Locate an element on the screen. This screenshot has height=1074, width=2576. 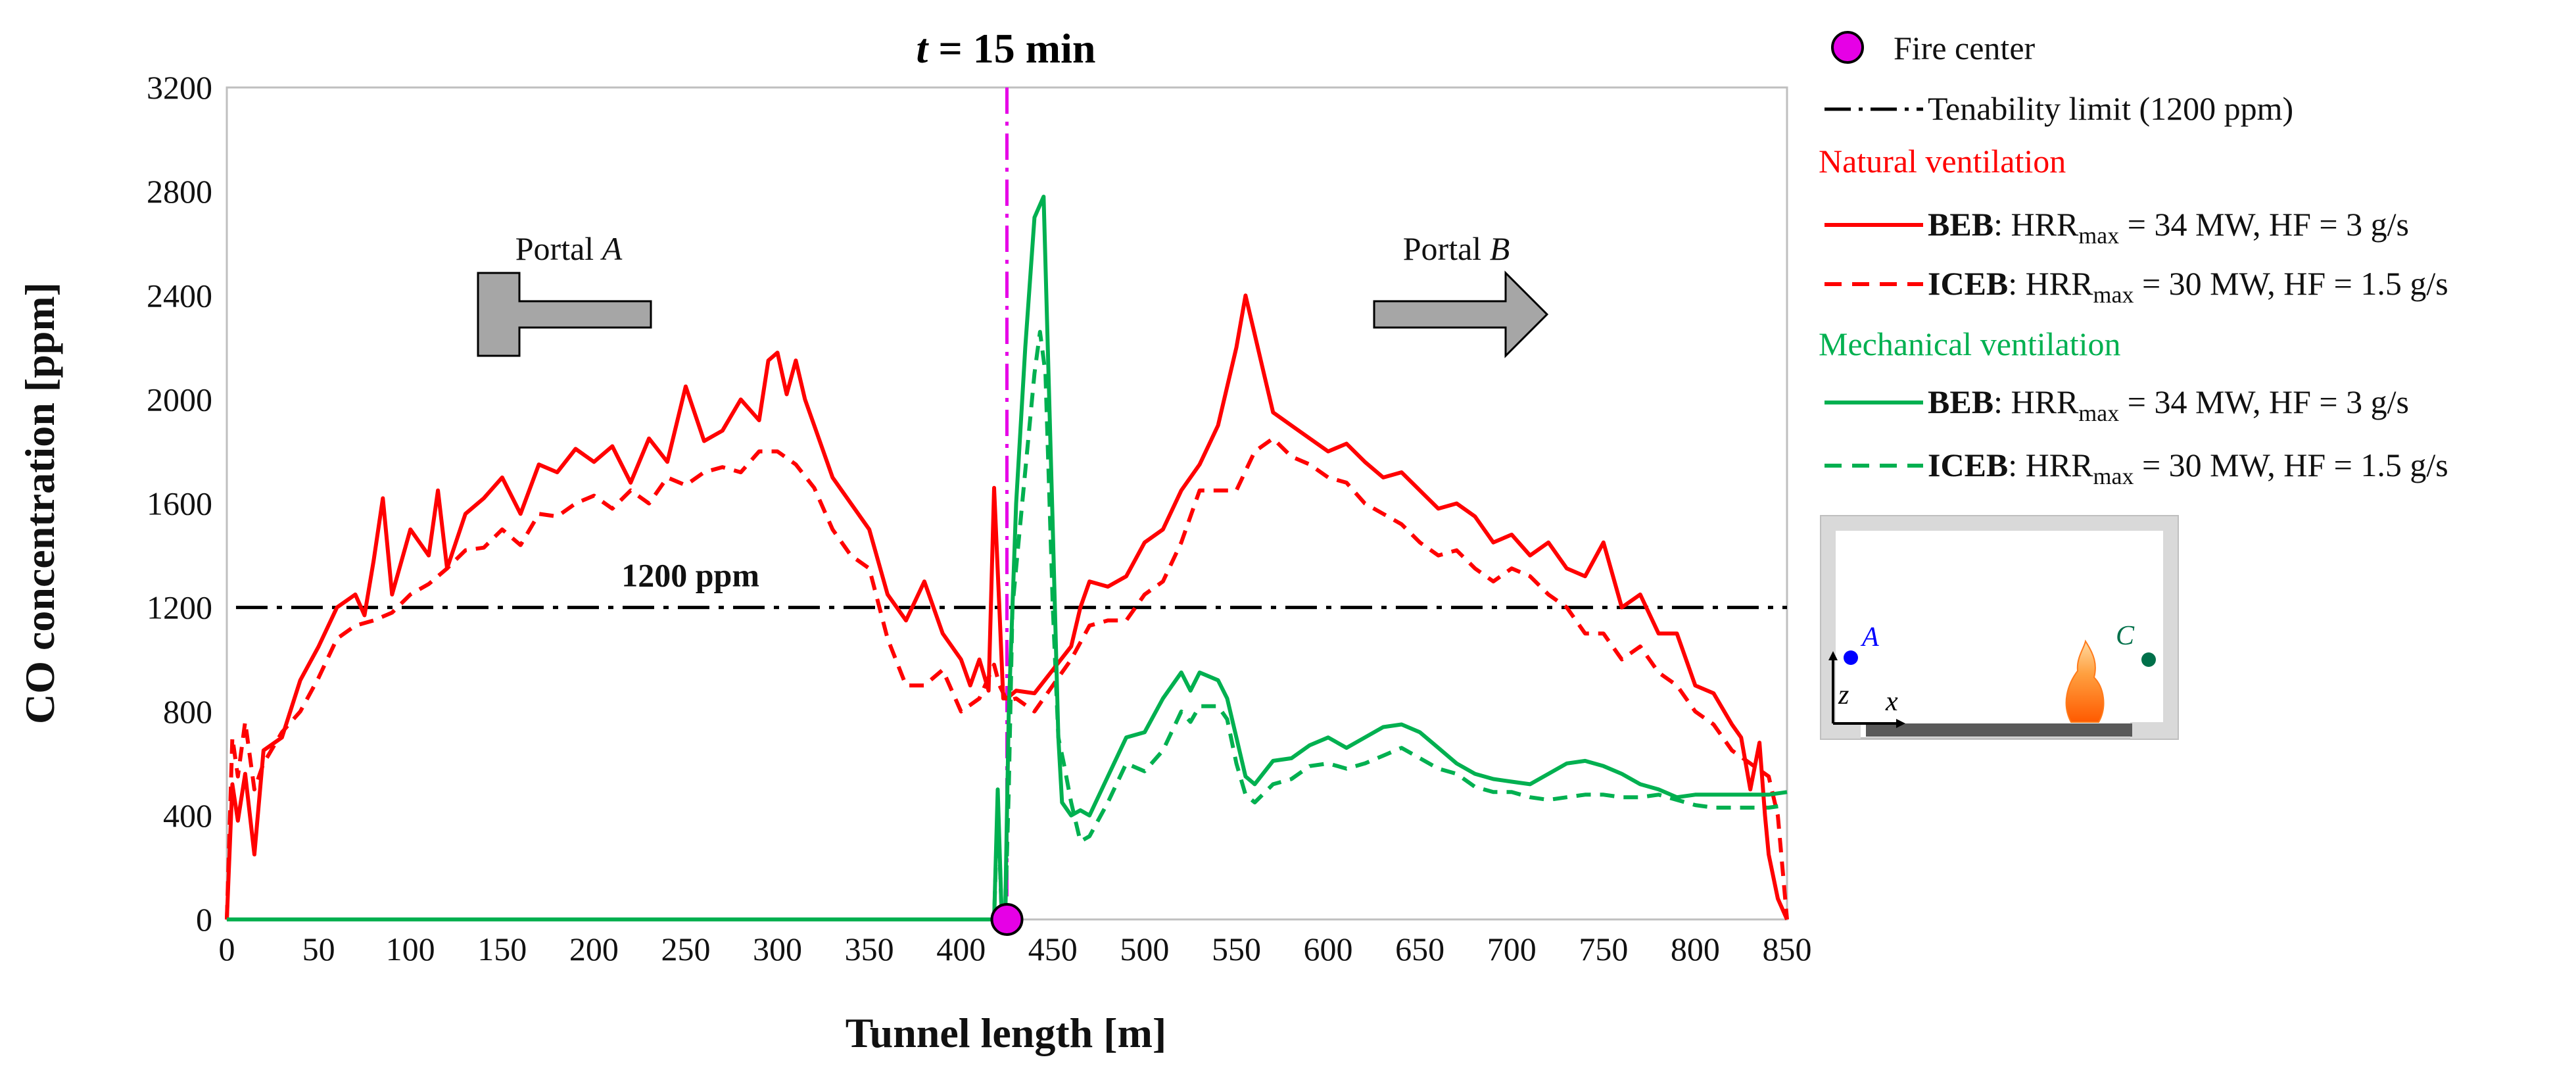
y-tick-label: 2000 is located at coordinates (180, 399).